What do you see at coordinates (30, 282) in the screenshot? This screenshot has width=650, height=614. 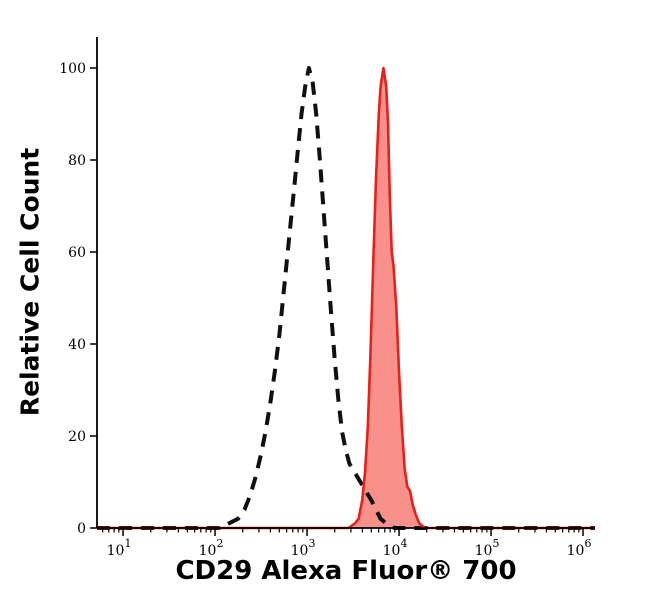 I see `y-axis-title: Relative Cell Count` at bounding box center [30, 282].